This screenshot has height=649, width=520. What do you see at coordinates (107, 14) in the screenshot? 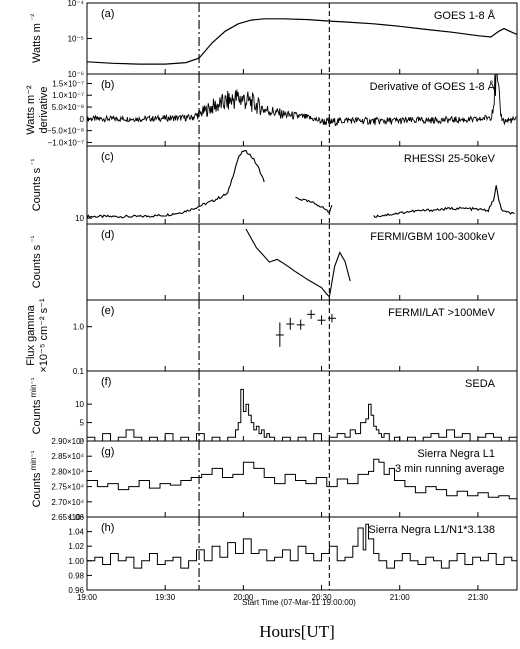
I see `panel-label: (a)` at bounding box center [107, 14].